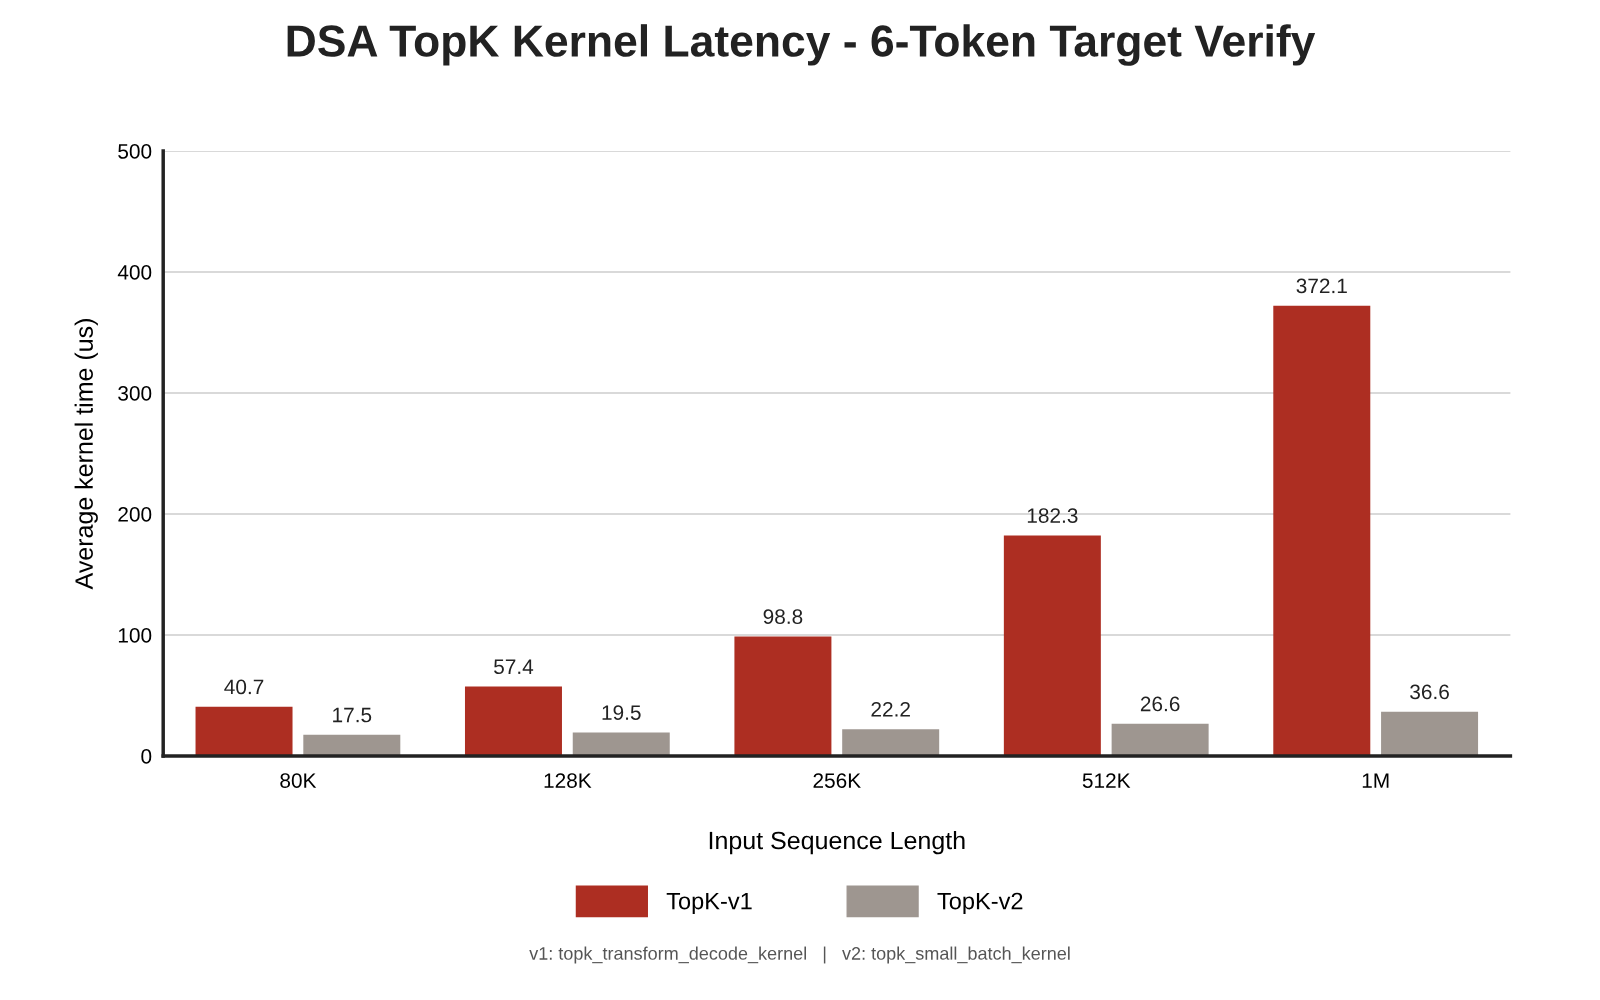 This screenshot has width=1600, height=1000. What do you see at coordinates (352, 715) in the screenshot?
I see `data-label: 17.5` at bounding box center [352, 715].